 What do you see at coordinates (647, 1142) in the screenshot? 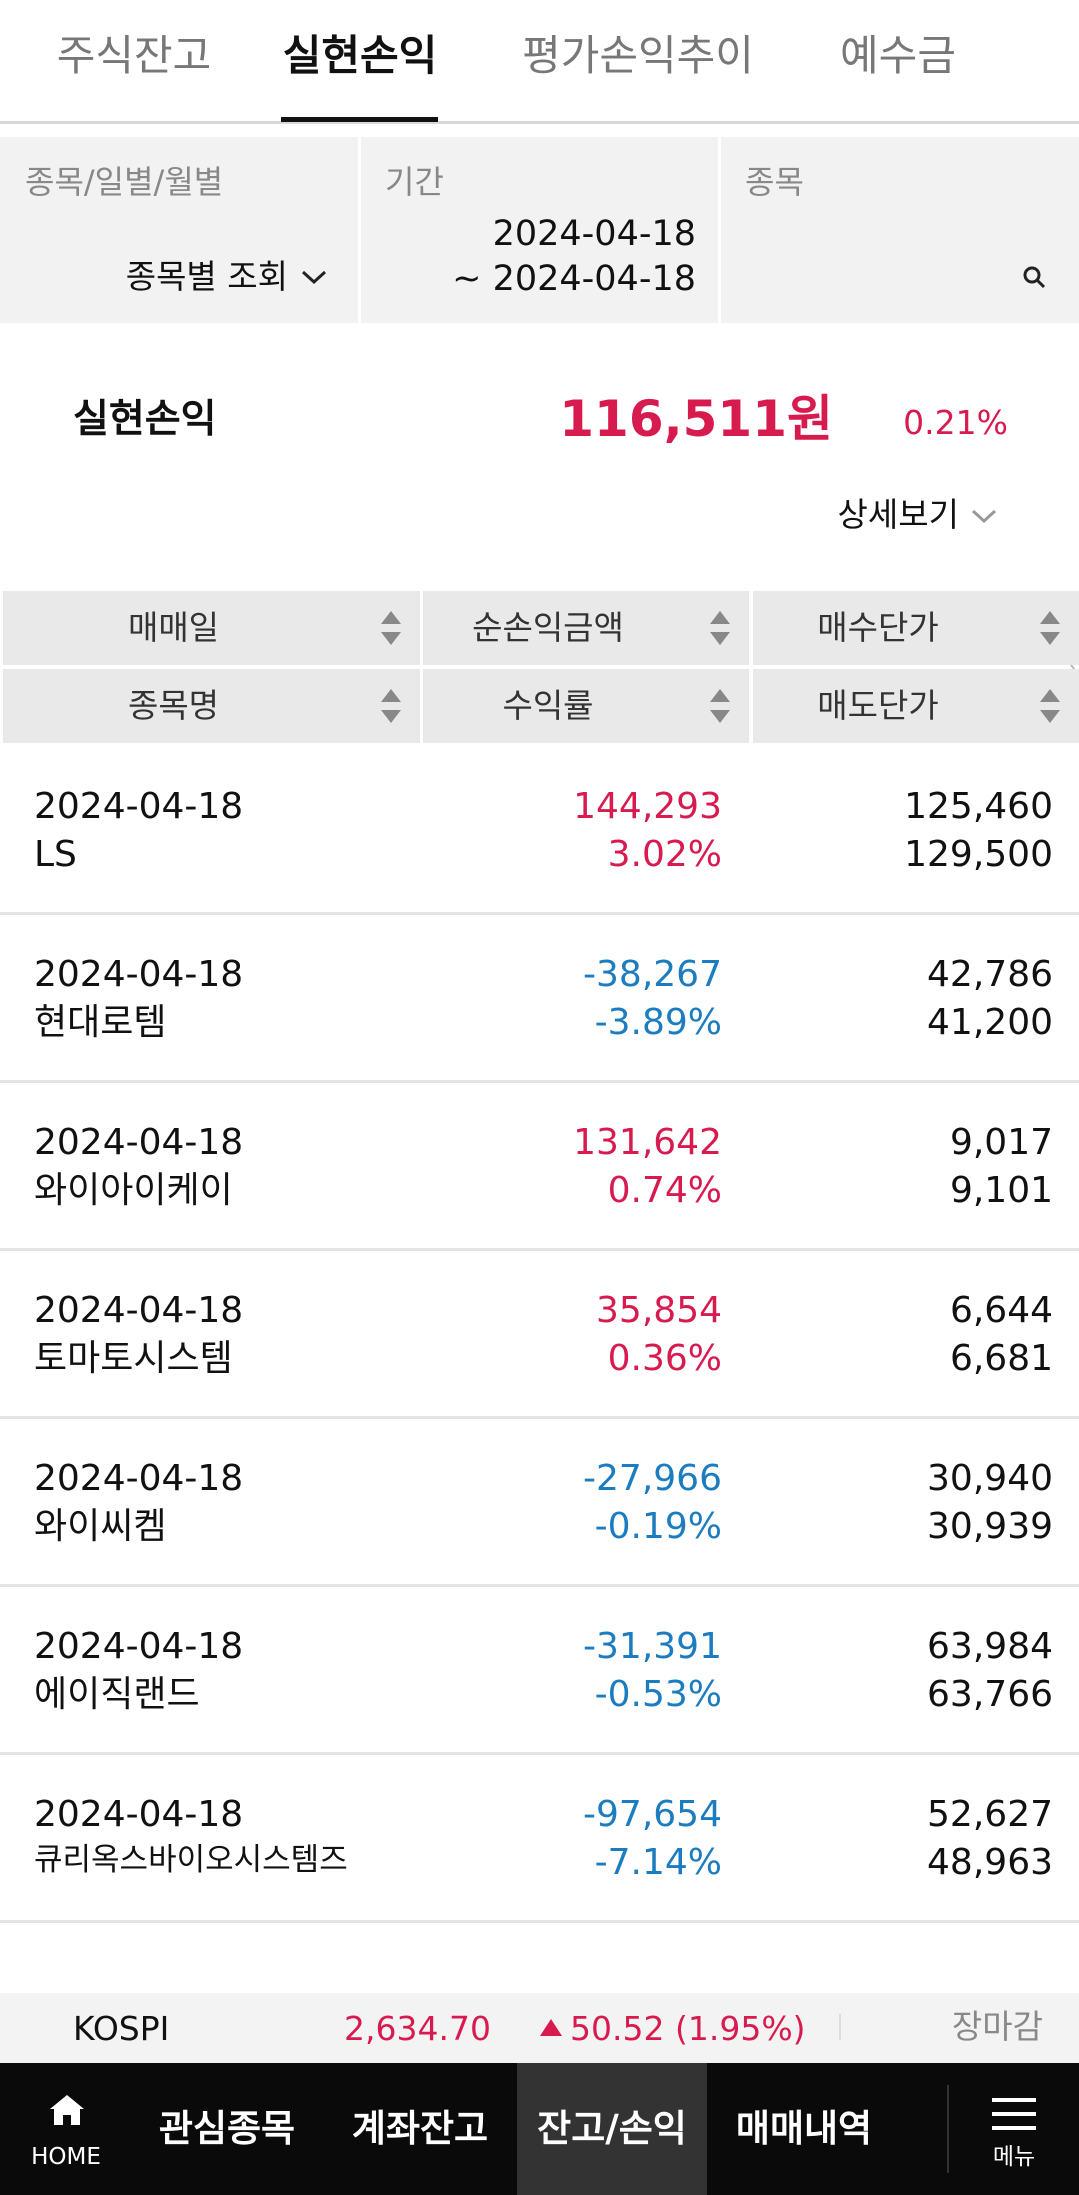
I see `net-profit: 131,642` at bounding box center [647, 1142].